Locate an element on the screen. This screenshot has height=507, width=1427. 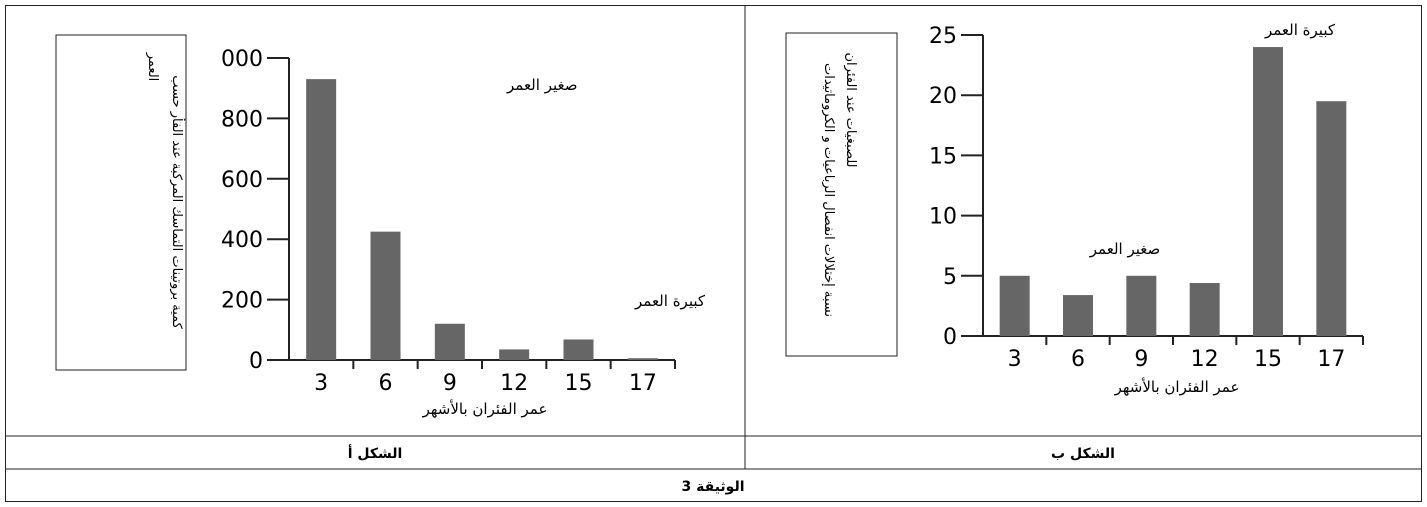
y-tick-label: 200 is located at coordinates (242, 301).